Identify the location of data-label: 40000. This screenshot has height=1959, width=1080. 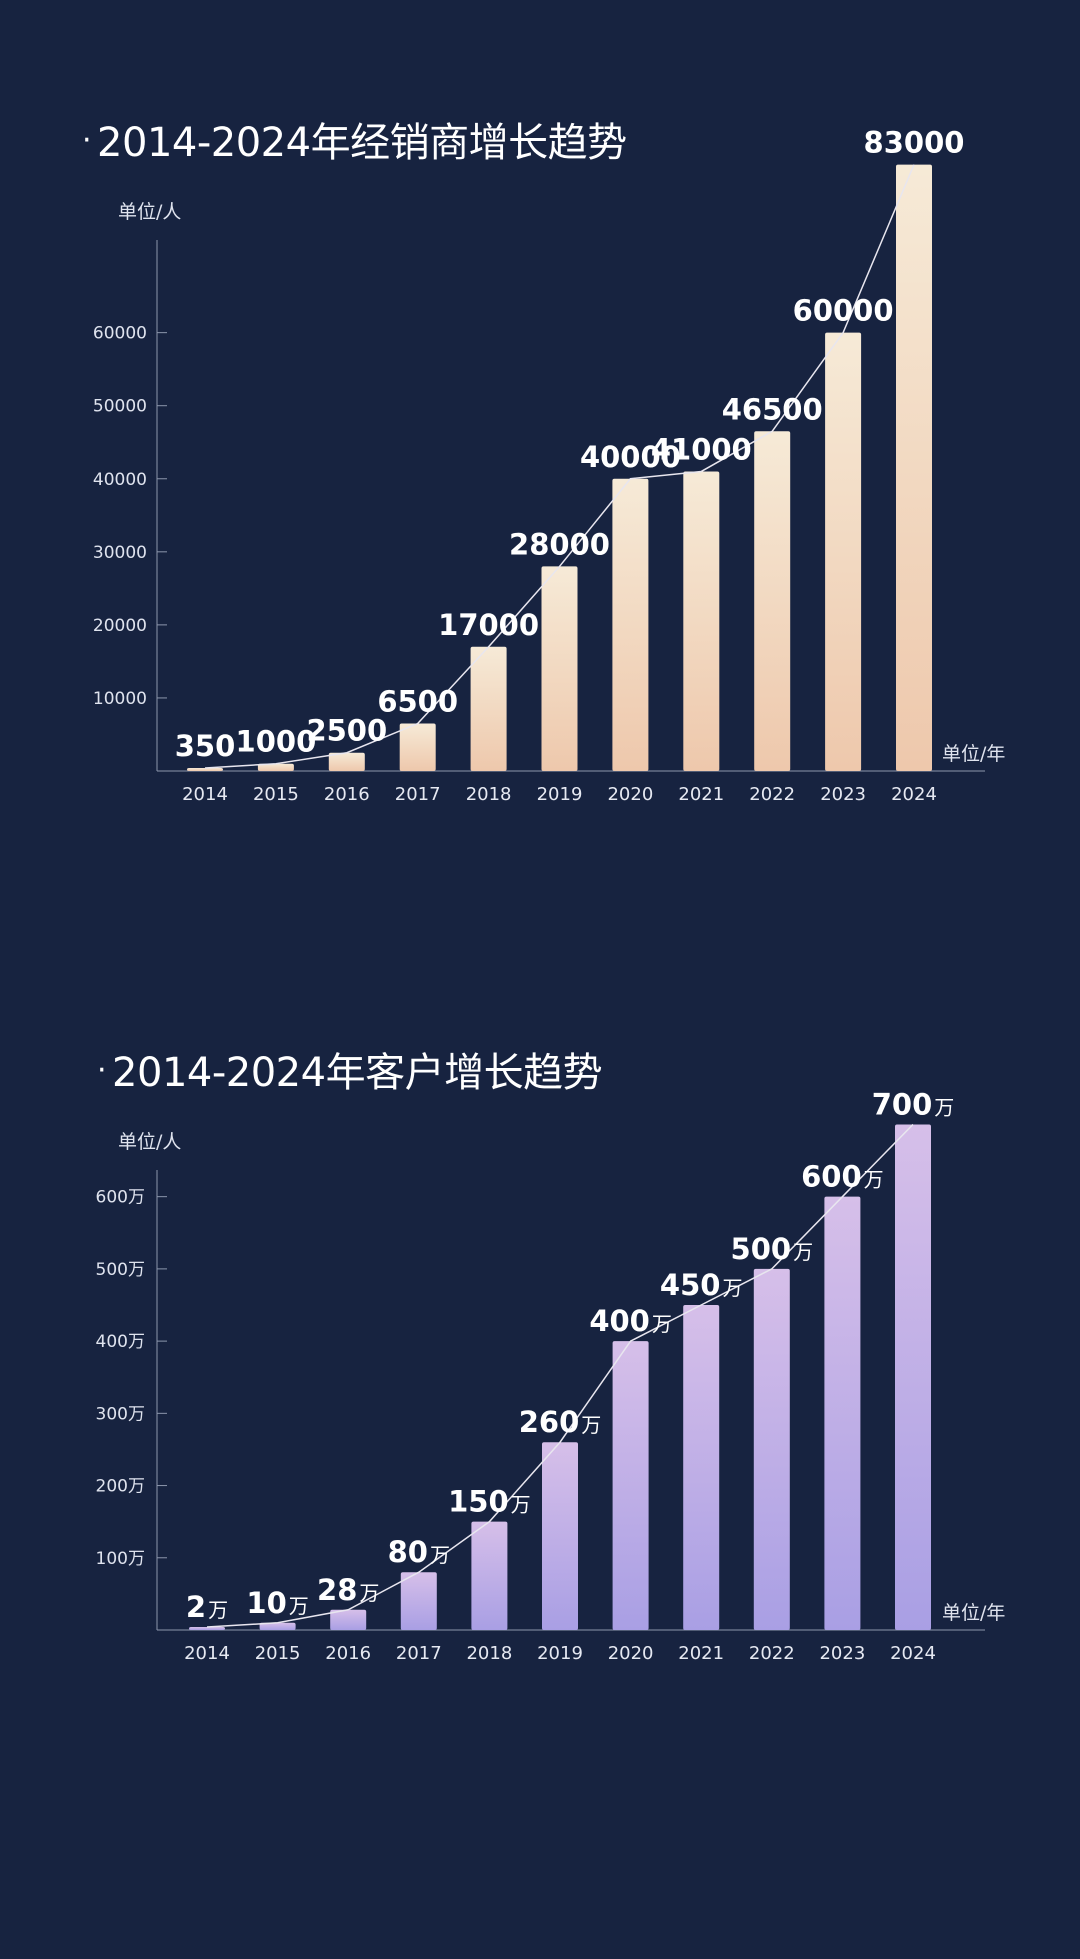
(630, 457).